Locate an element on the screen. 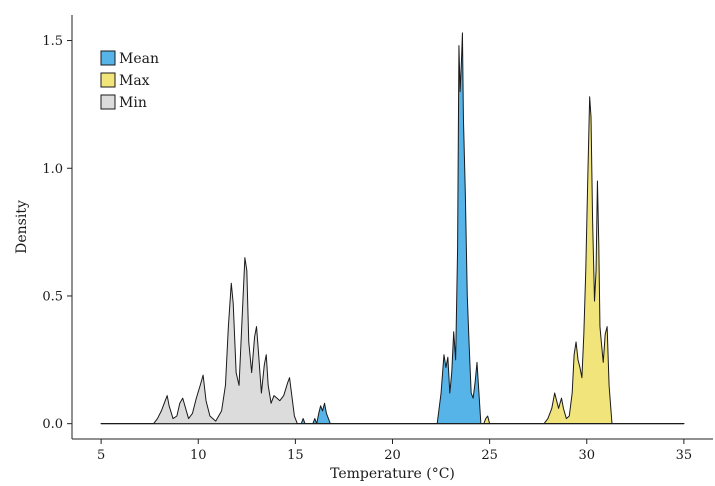  y-tick-label: 1.5 is located at coordinates (52, 41).